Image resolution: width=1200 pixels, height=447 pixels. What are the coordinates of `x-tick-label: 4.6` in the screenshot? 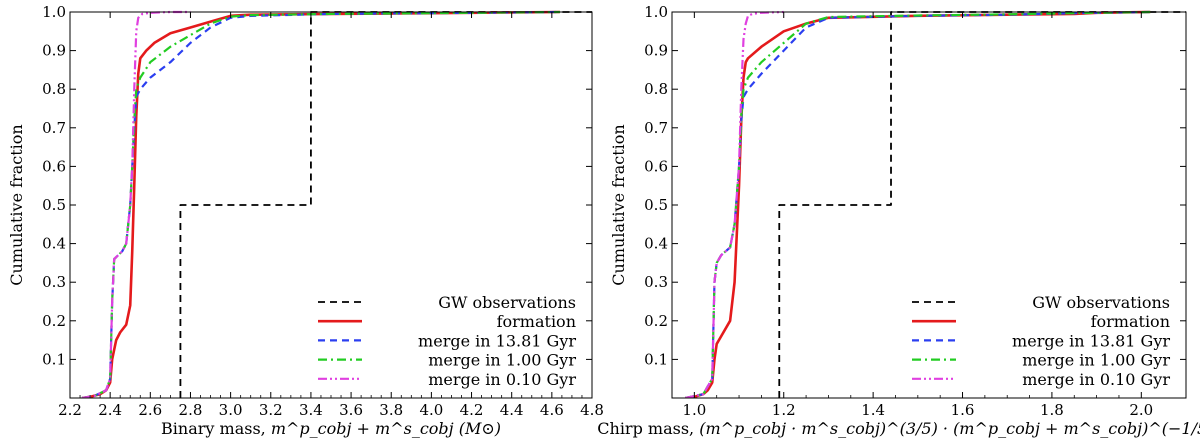 It's located at (552, 410).